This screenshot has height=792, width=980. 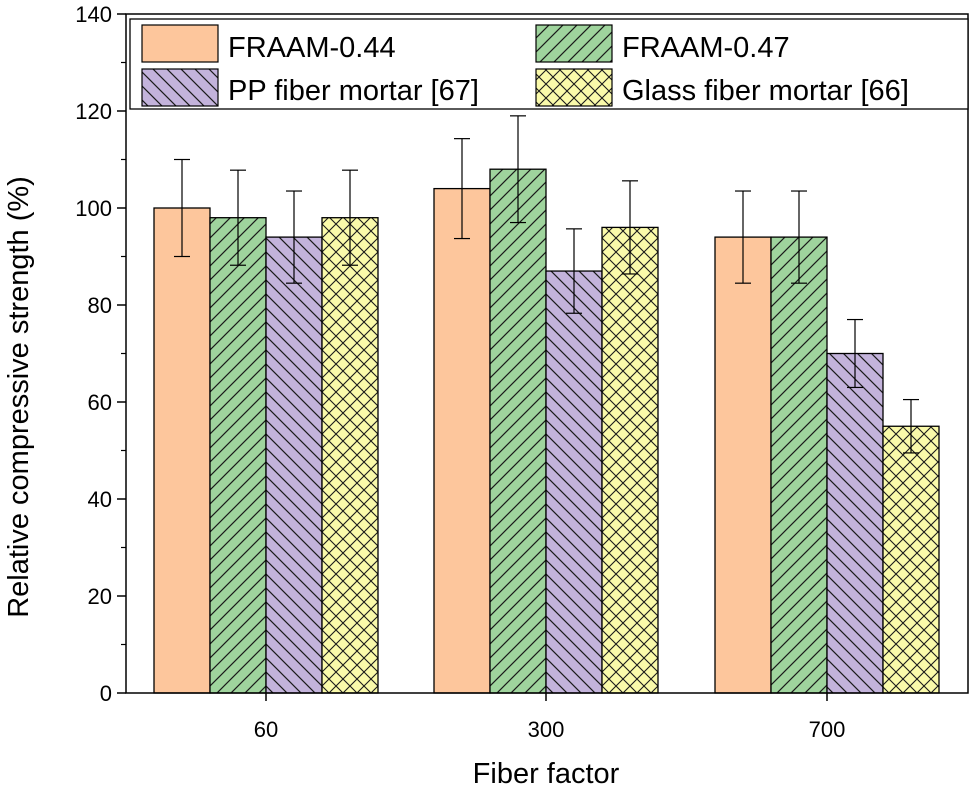 What do you see at coordinates (93, 111) in the screenshot?
I see `y-tick-label: 120` at bounding box center [93, 111].